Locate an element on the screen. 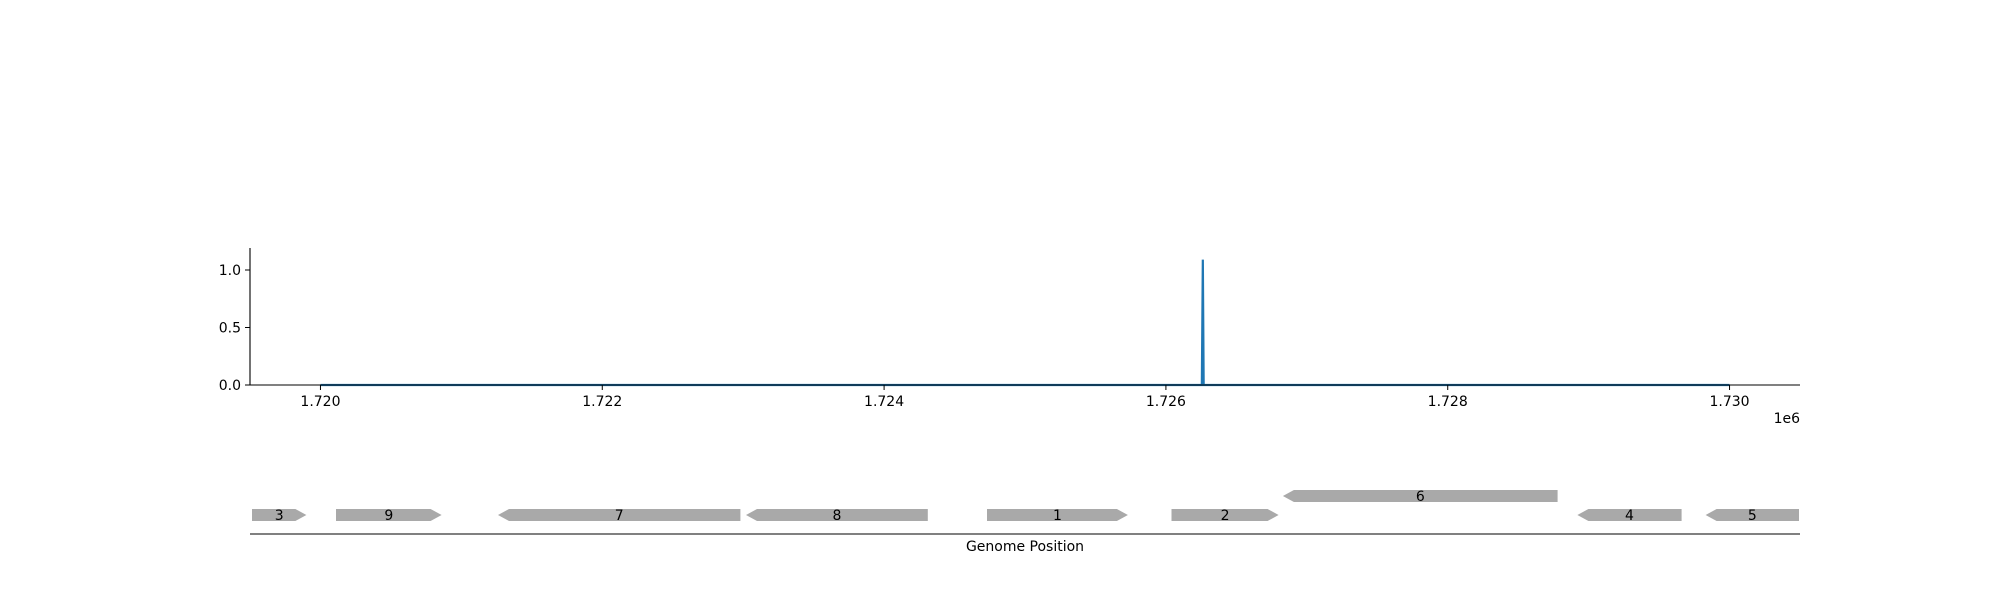 The width and height of the screenshot is (2000, 600). gene-label: 1 is located at coordinates (1057, 516).